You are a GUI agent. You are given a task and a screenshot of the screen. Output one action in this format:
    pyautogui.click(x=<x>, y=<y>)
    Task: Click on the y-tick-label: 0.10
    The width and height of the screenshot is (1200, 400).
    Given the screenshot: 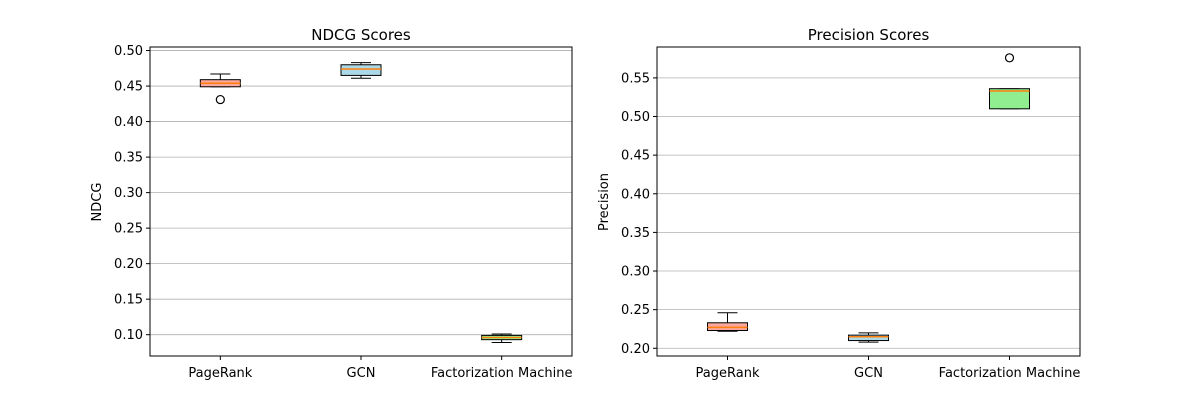 What is the action you would take?
    pyautogui.click(x=128, y=335)
    